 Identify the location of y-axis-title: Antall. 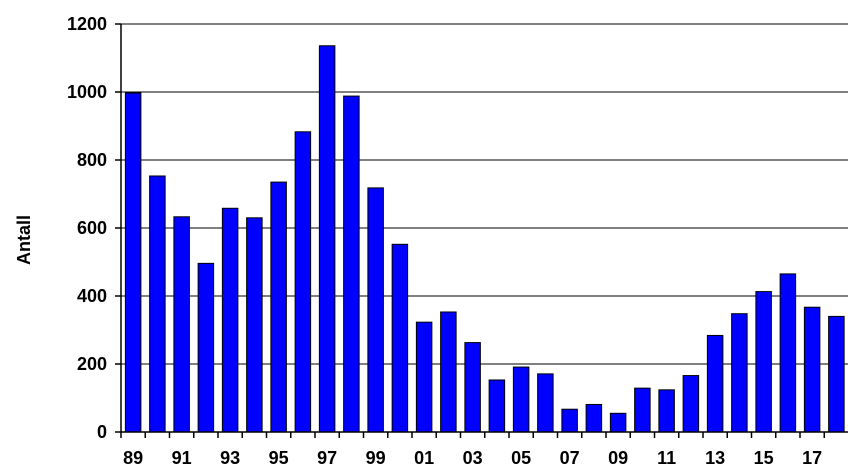
(24, 240).